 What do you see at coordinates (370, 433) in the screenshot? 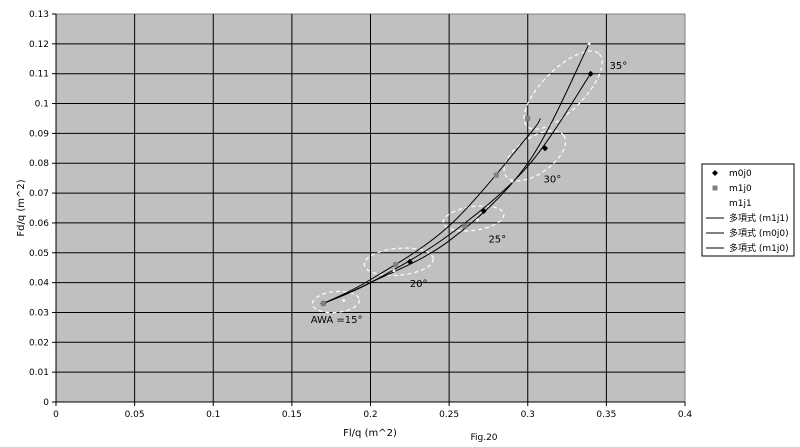
I see `x-axis-label: Fl/q (m^2)` at bounding box center [370, 433].